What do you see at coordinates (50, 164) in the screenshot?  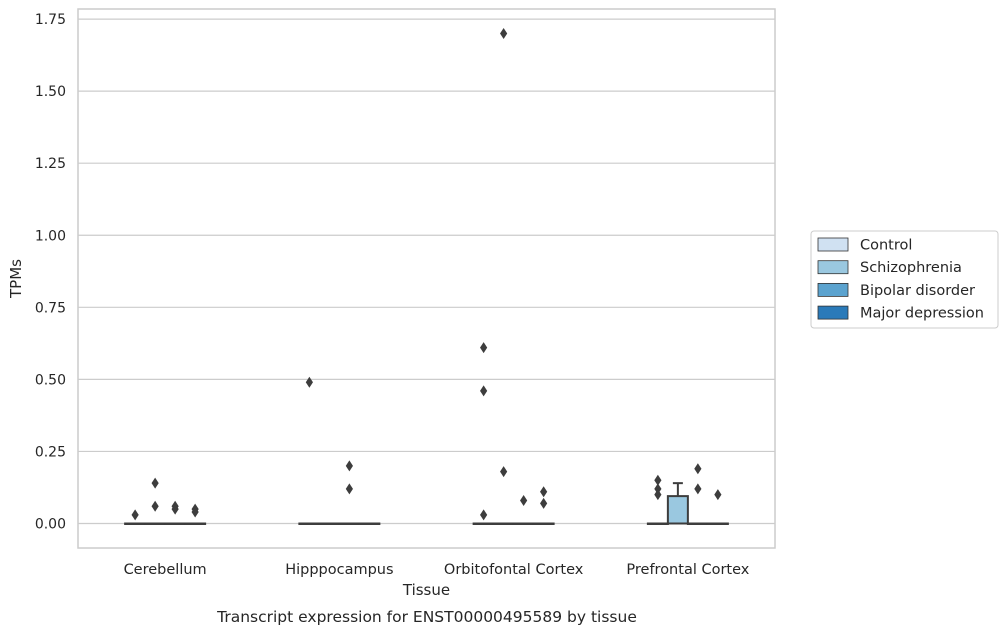 I see `y-tick-label: 1.25` at bounding box center [50, 164].